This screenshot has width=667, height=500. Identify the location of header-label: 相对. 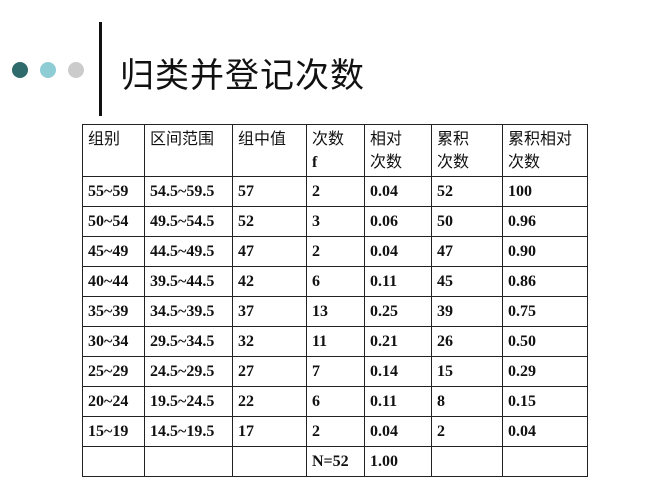
(386, 138).